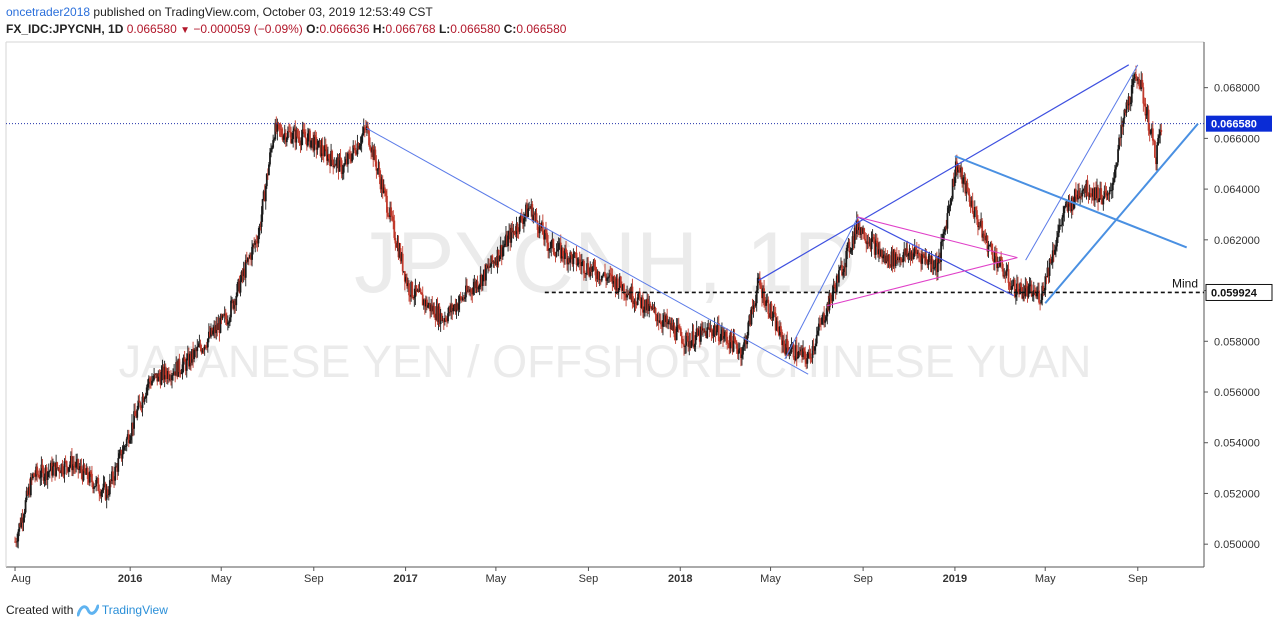  I want to click on author-link: oncetrader2018, so click(48, 12).